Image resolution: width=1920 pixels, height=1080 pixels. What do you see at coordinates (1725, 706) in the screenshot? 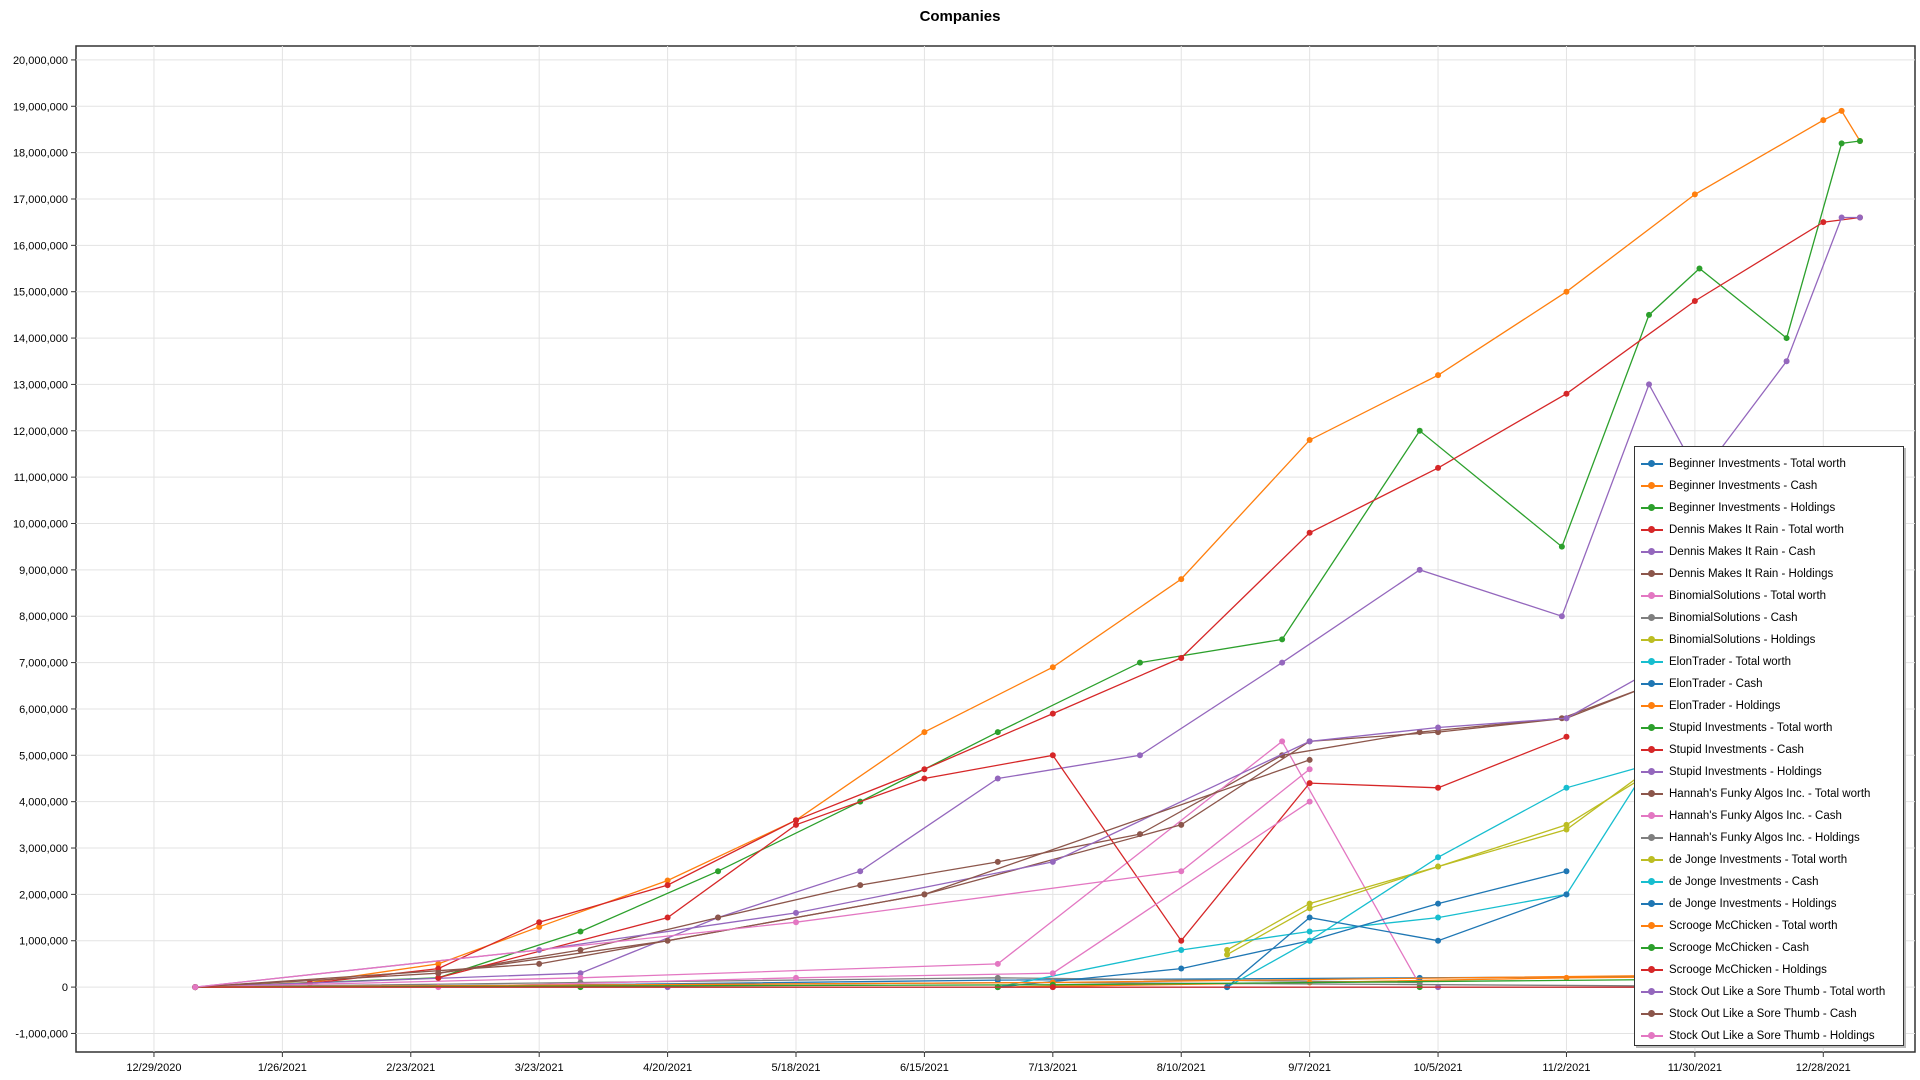
I see `legend-label: ElonTrader - Holdings` at bounding box center [1725, 706].